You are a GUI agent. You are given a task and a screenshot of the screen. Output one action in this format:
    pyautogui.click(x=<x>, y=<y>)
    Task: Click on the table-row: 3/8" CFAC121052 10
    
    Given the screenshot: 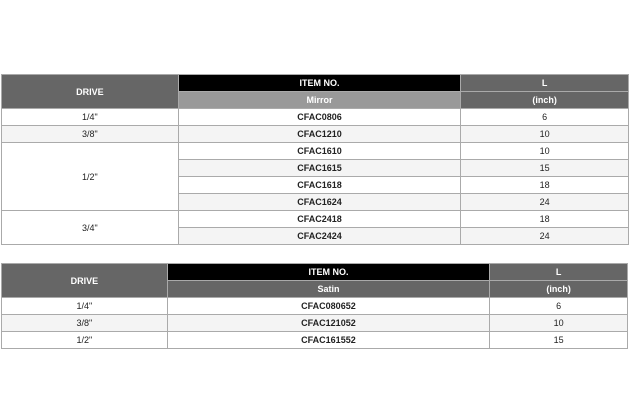 What is the action you would take?
    pyautogui.click(x=314, y=323)
    